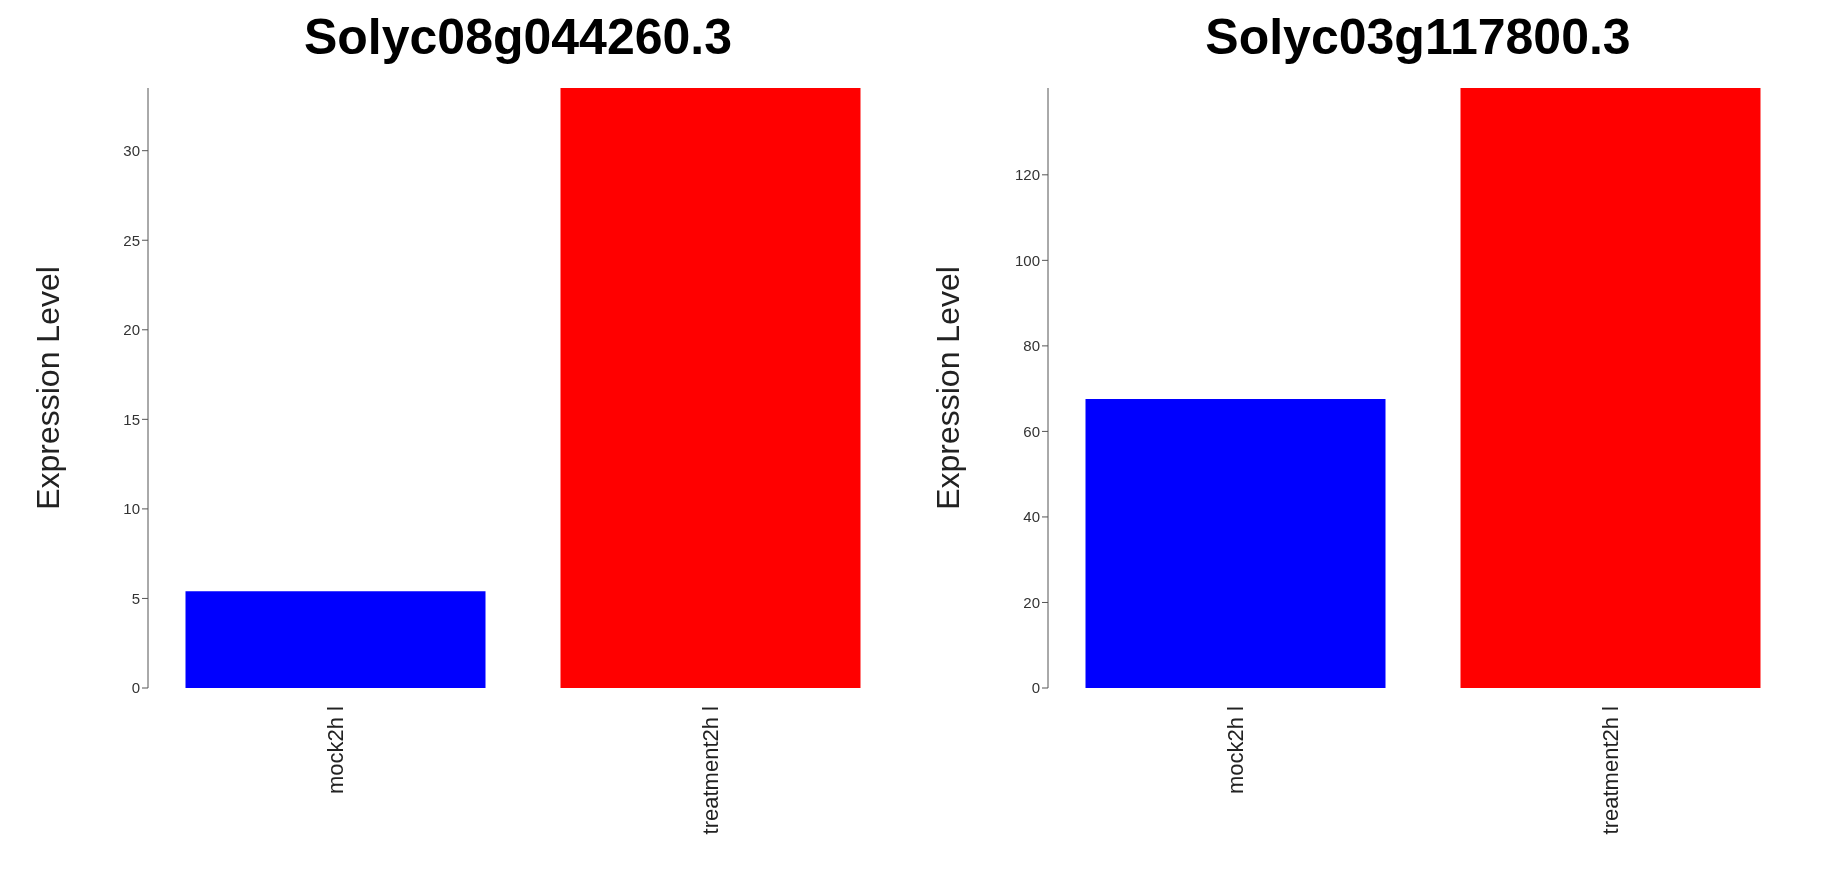  Describe the element at coordinates (1031, 346) in the screenshot. I see `y-tick-label: 80` at that location.